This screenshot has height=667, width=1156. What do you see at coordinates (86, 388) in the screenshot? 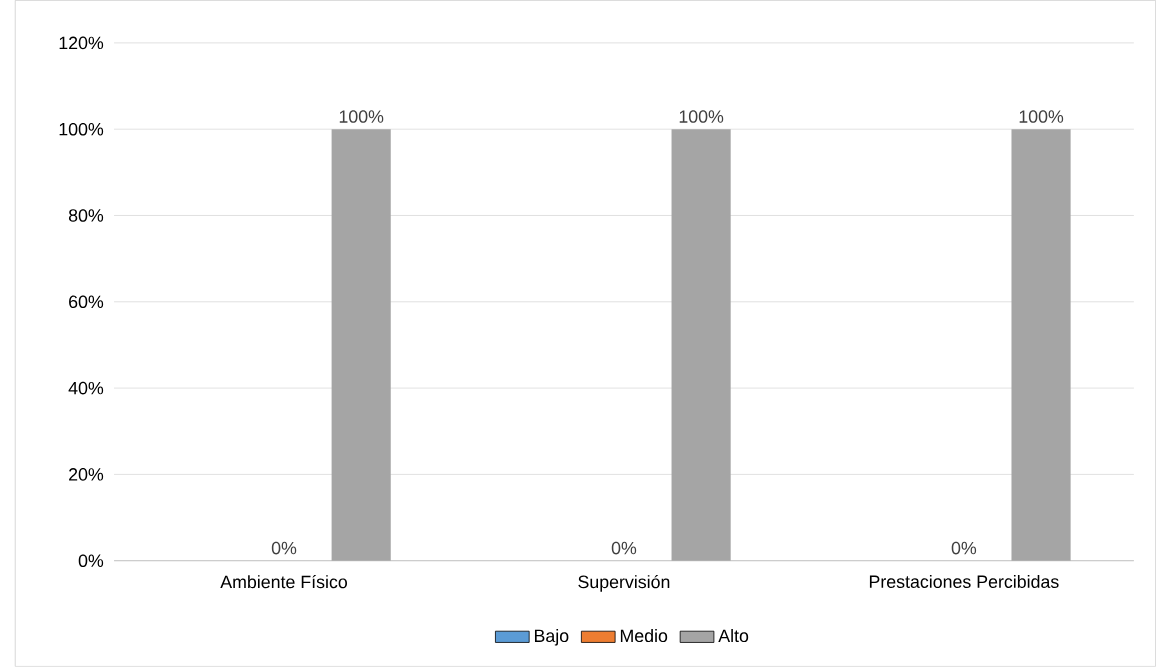
I see `y-tick-label: 40%` at bounding box center [86, 388].